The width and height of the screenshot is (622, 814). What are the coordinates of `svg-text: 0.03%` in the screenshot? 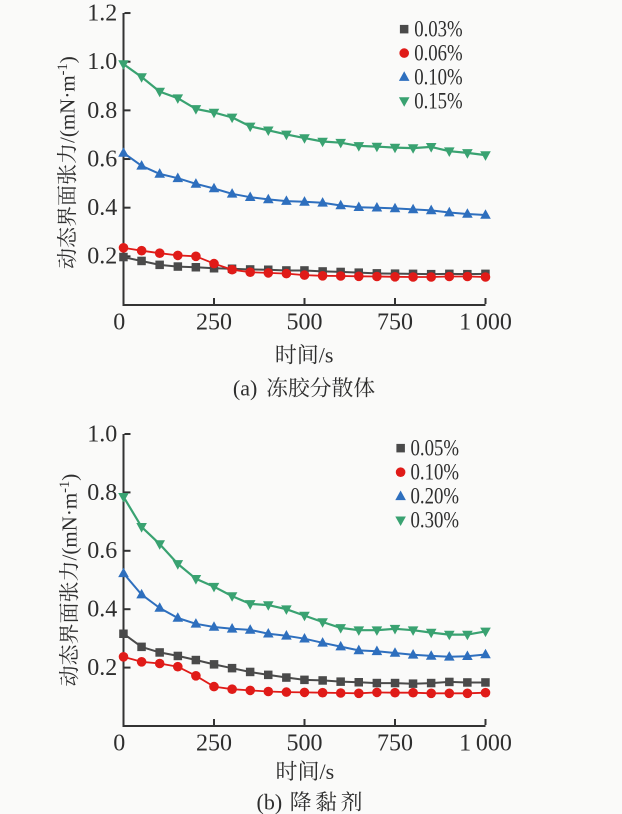 It's located at (438, 29).